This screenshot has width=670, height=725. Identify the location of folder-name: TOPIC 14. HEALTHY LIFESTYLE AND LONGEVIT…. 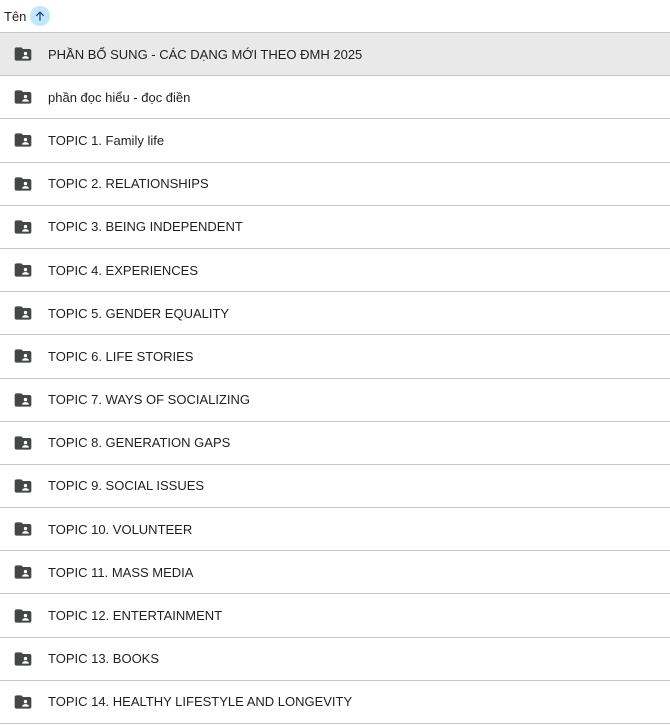
(200, 702).